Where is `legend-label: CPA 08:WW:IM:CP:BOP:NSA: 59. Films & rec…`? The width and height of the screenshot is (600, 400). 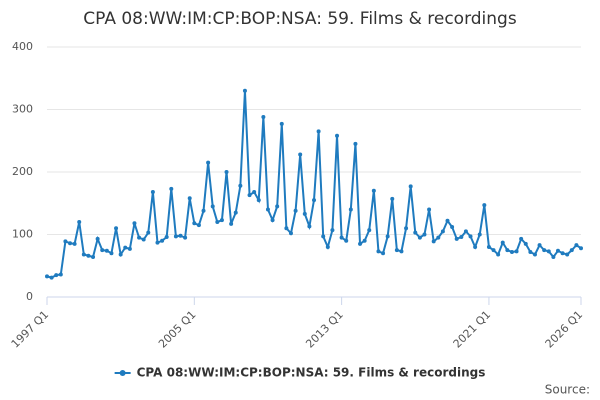
legend-label: CPA 08:WW:IM:CP:BOP:NSA: 59. Films & rec… is located at coordinates (311, 373).